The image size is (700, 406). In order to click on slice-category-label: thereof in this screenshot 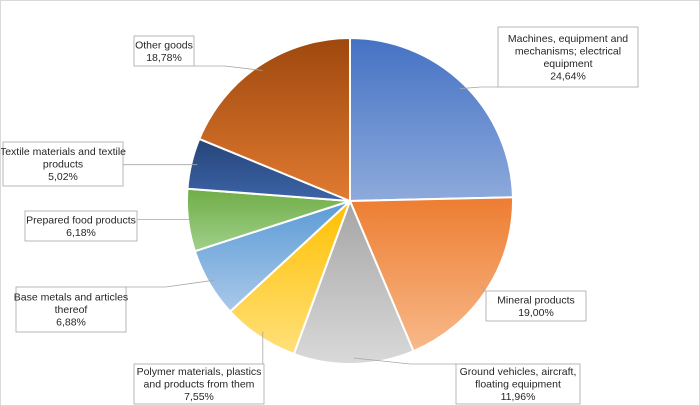, I will do `click(71, 310)`.